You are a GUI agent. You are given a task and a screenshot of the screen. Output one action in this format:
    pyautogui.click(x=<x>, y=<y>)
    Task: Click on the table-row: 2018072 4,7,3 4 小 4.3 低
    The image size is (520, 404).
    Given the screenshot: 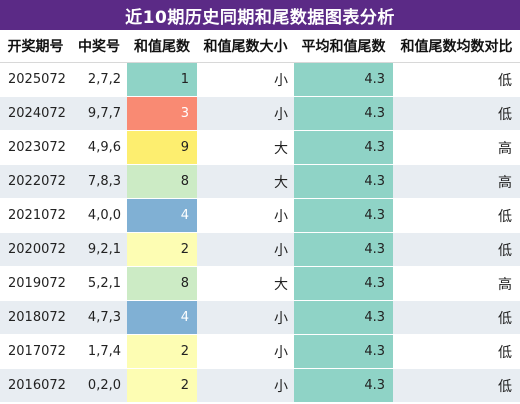 What is the action you would take?
    pyautogui.click(x=260, y=317)
    